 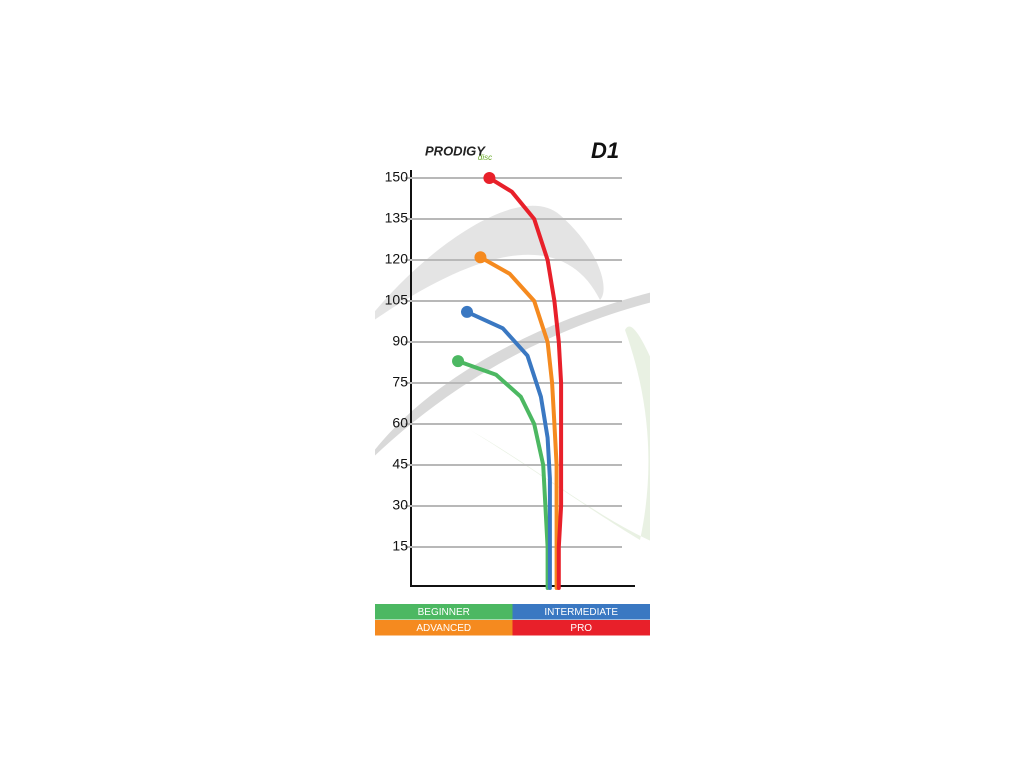 What do you see at coordinates (455, 150) in the screenshot?
I see `brand: PRODIGY` at bounding box center [455, 150].